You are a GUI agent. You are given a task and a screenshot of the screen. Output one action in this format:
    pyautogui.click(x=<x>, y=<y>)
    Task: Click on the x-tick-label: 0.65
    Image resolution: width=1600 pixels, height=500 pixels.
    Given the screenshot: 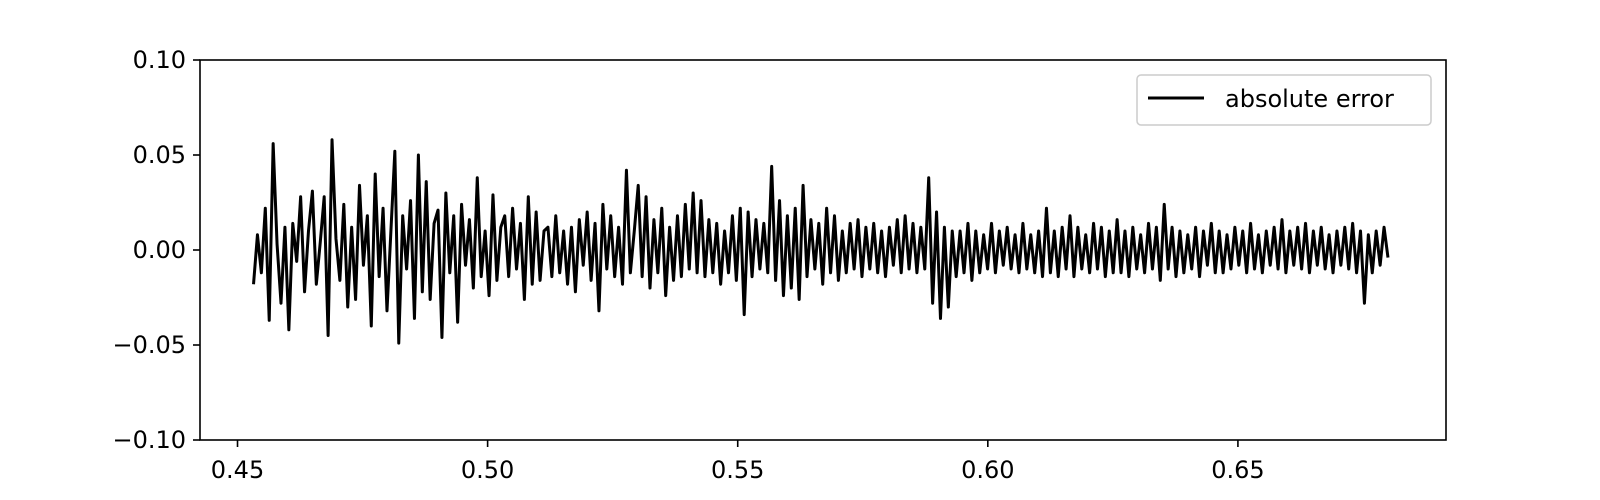 What is the action you would take?
    pyautogui.click(x=1237, y=470)
    